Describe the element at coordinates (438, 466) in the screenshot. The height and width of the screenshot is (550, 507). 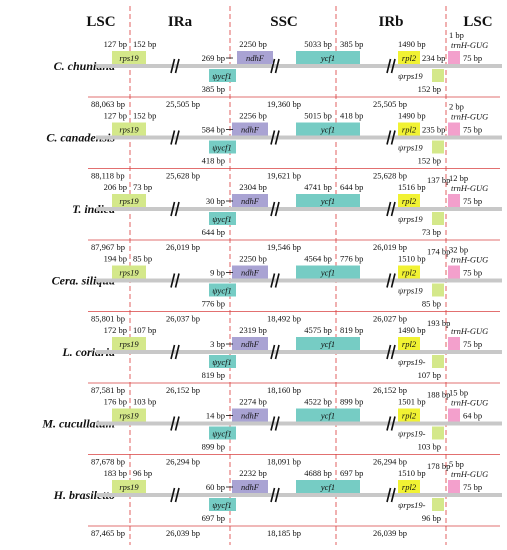
I see `rpl2-end-bp: 178 bp` at that location.